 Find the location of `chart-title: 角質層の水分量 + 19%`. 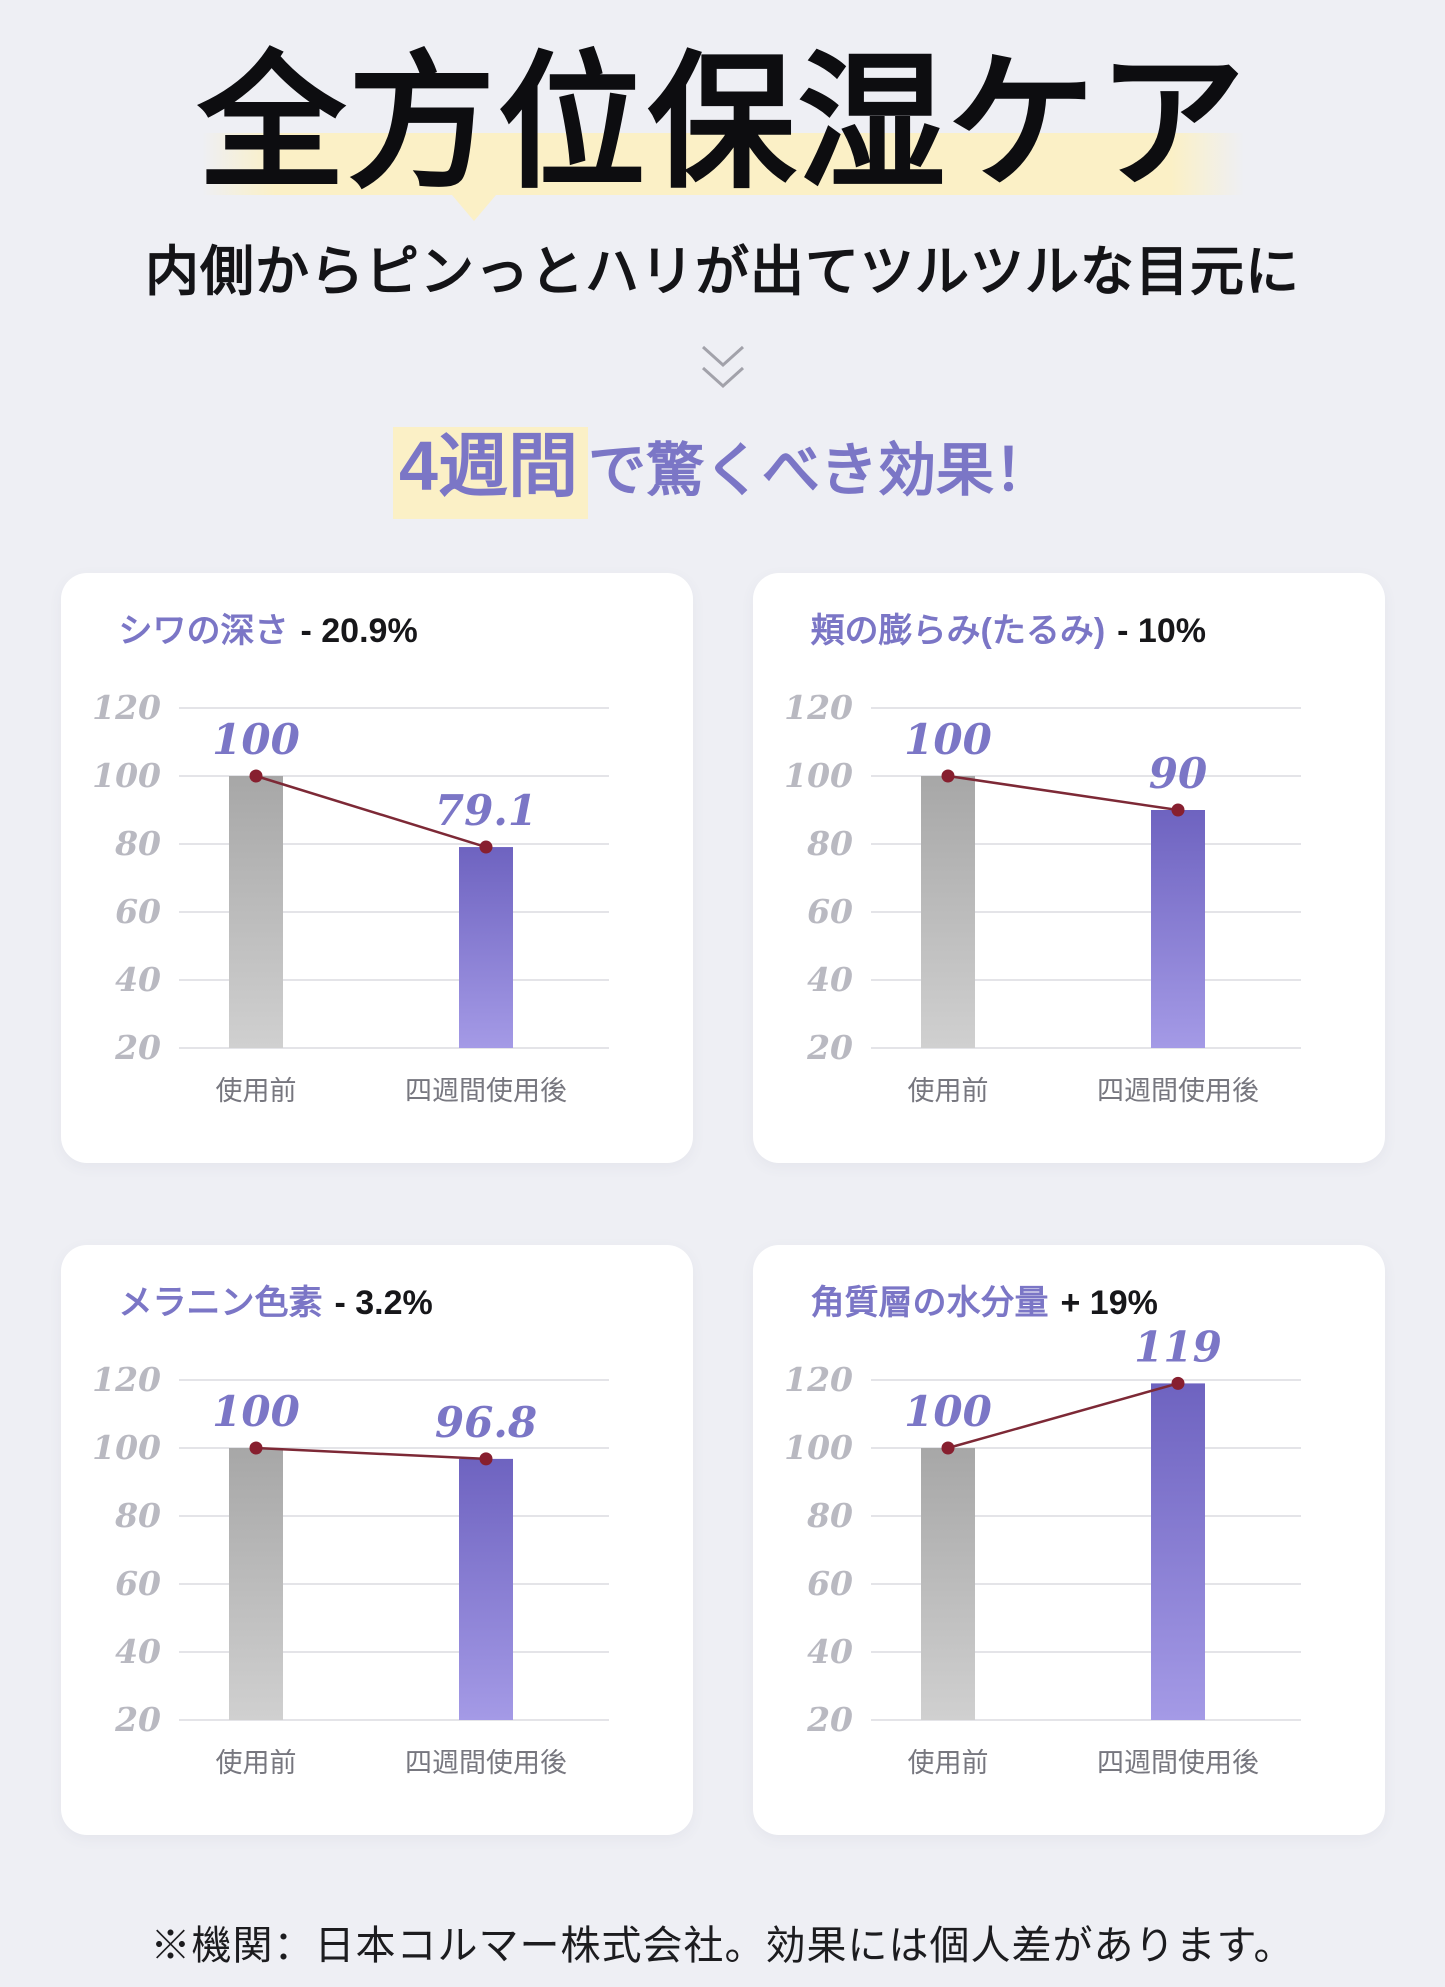

chart-title: 角質層の水分量 + 19% is located at coordinates (1078, 1303).